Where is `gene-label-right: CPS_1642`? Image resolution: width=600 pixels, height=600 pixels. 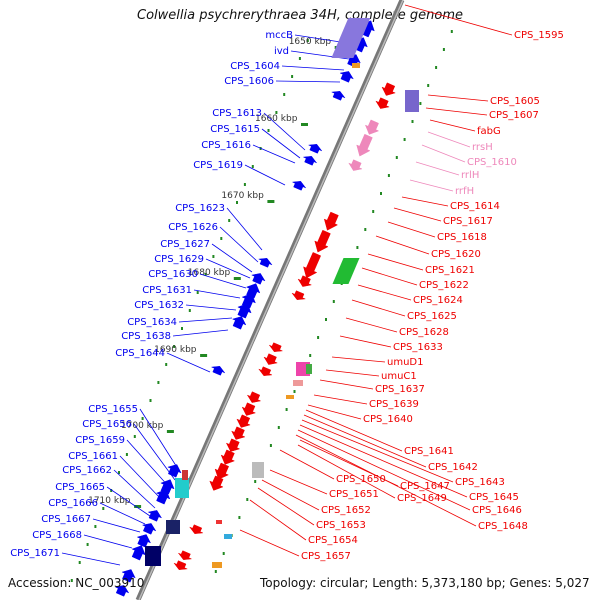 gene-label-right: CPS_1642 is located at coordinates (453, 467).